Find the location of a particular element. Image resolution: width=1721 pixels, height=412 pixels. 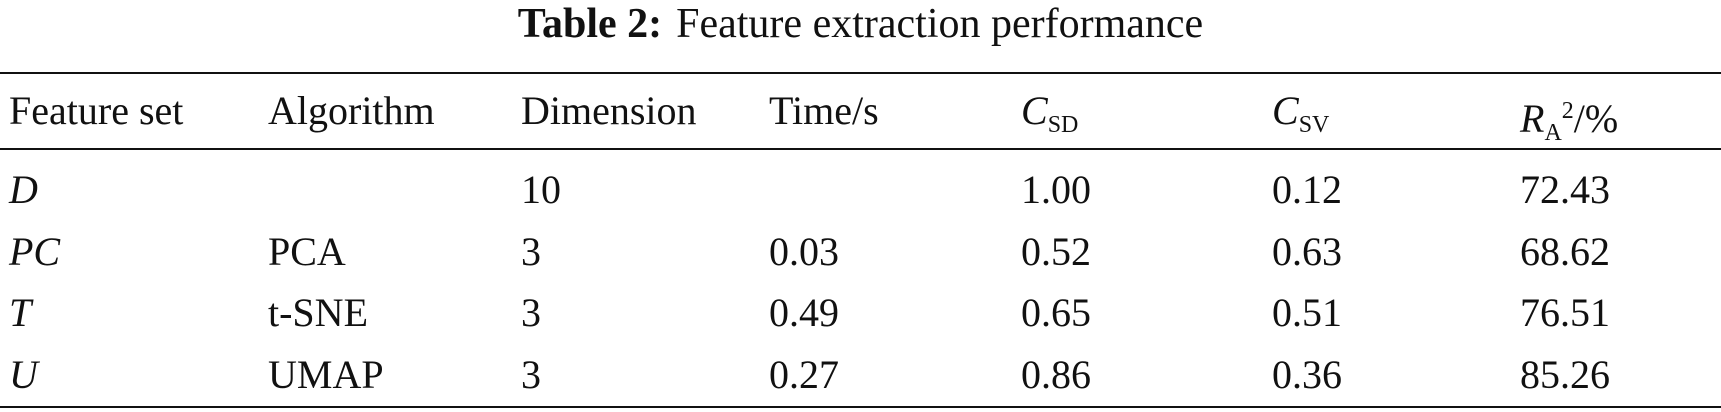

table-cell: 0.65 is located at coordinates (1056, 312).